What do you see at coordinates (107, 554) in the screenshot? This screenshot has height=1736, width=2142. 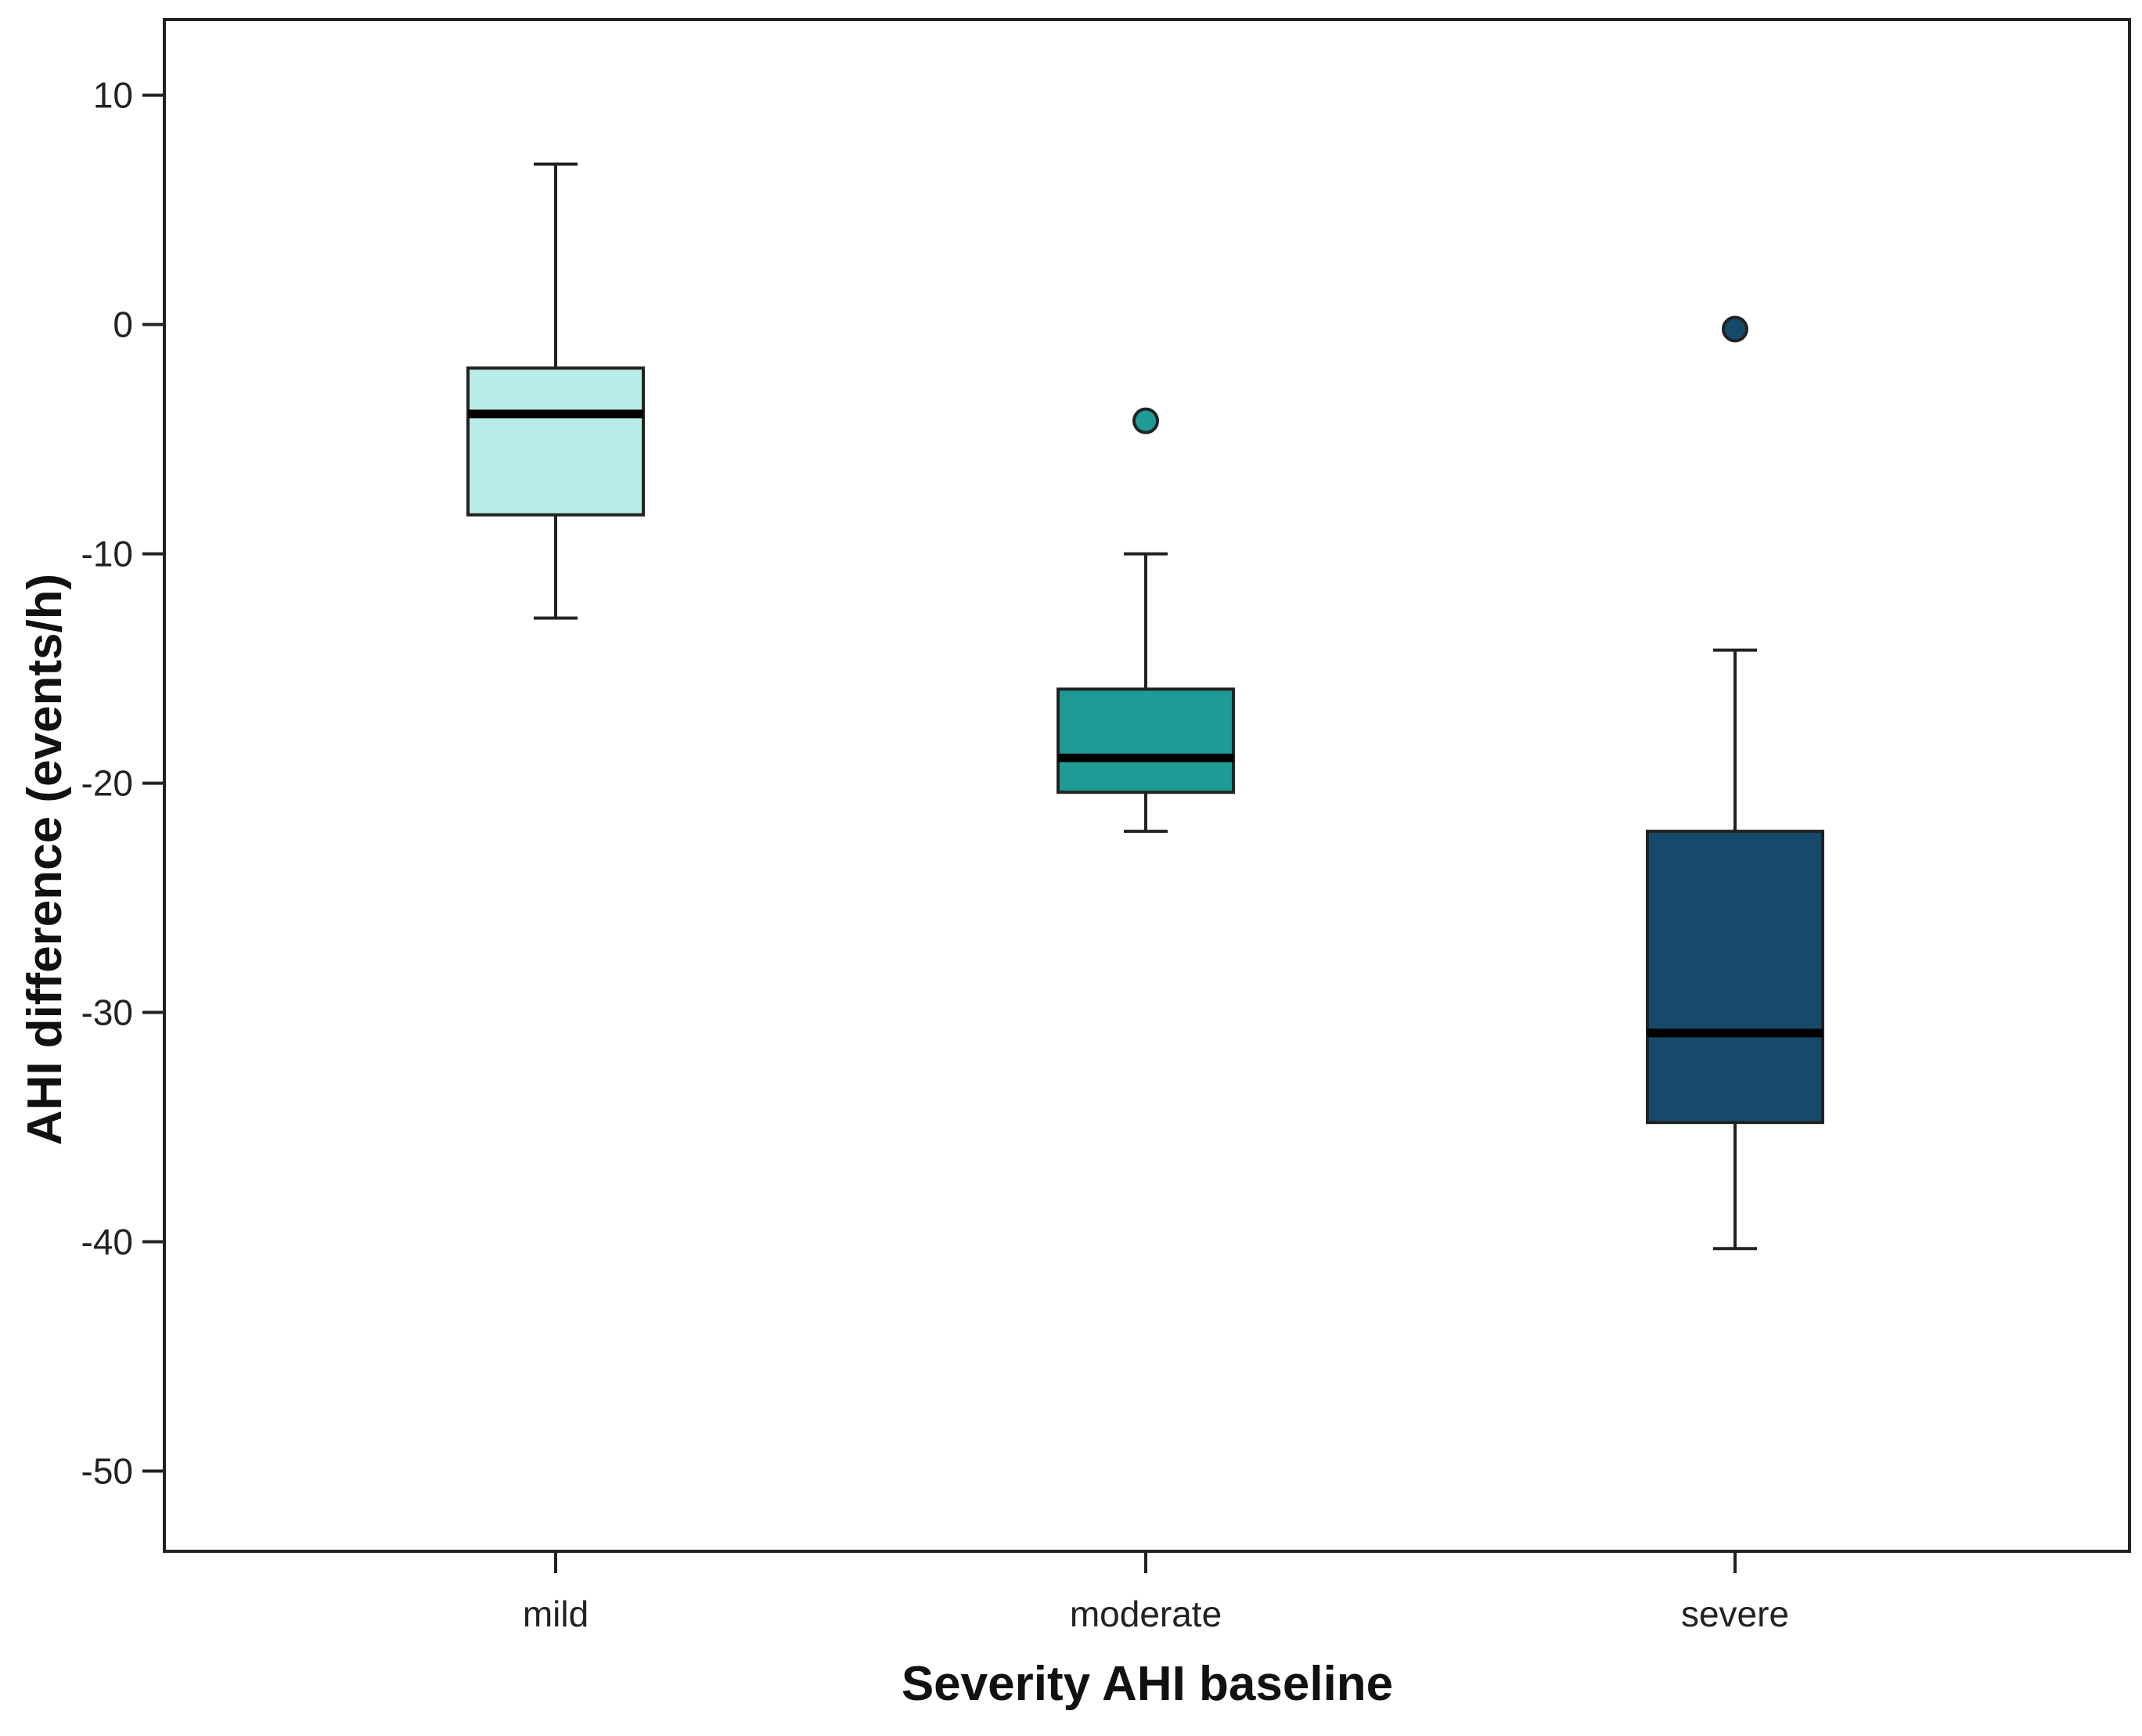 I see `y-tick-label: -10` at bounding box center [107, 554].